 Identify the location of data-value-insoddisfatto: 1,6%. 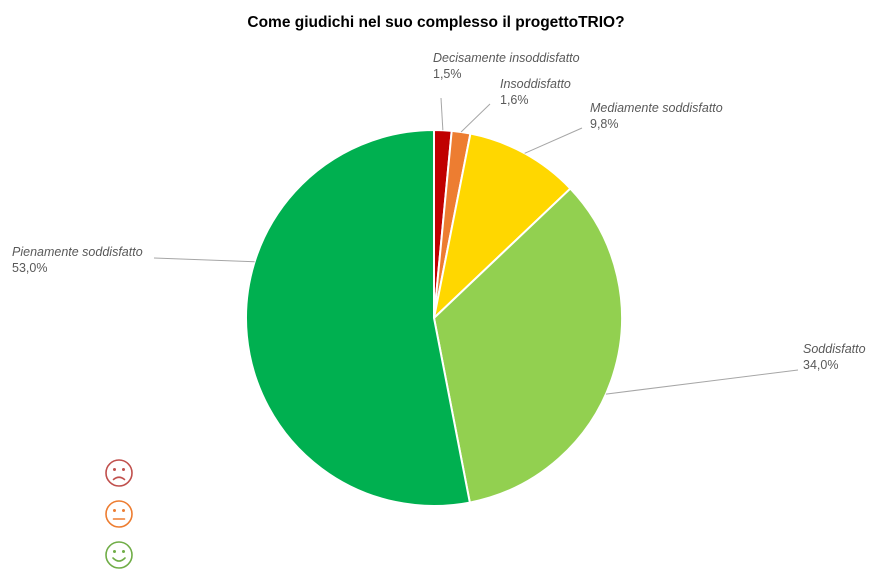
(514, 100).